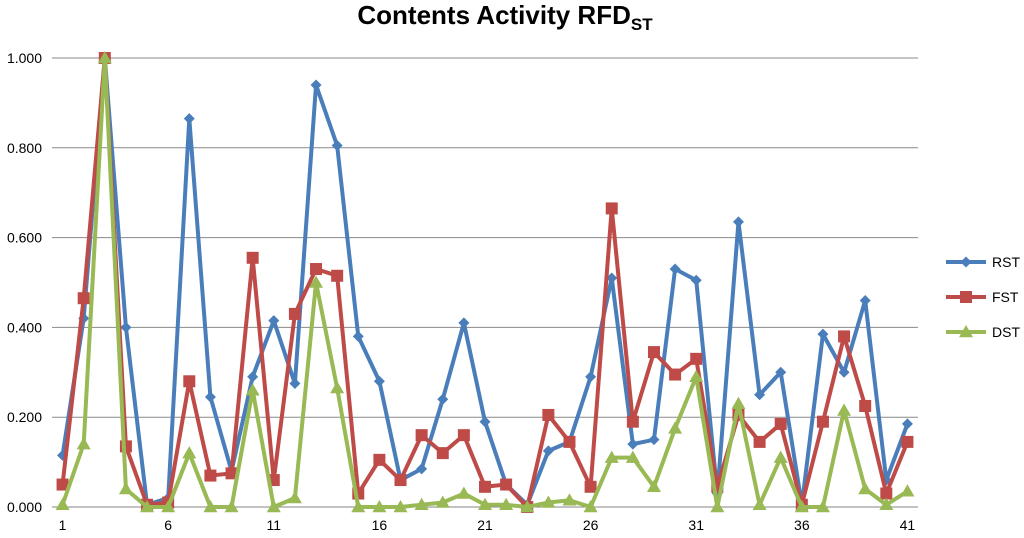 Image resolution: width=1024 pixels, height=538 pixels. I want to click on y-tick-label: 0.600, so click(24, 238).